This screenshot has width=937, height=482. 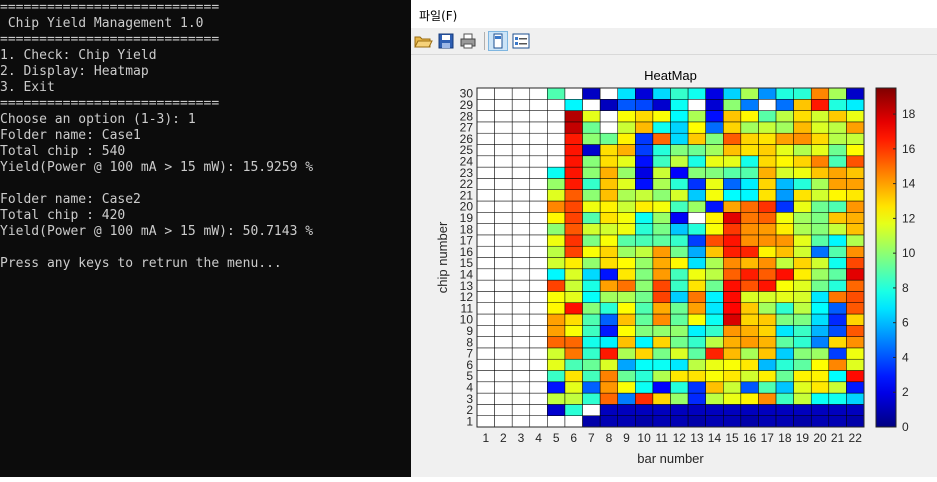 What do you see at coordinates (205, 248) in the screenshot?
I see `console-line` at bounding box center [205, 248].